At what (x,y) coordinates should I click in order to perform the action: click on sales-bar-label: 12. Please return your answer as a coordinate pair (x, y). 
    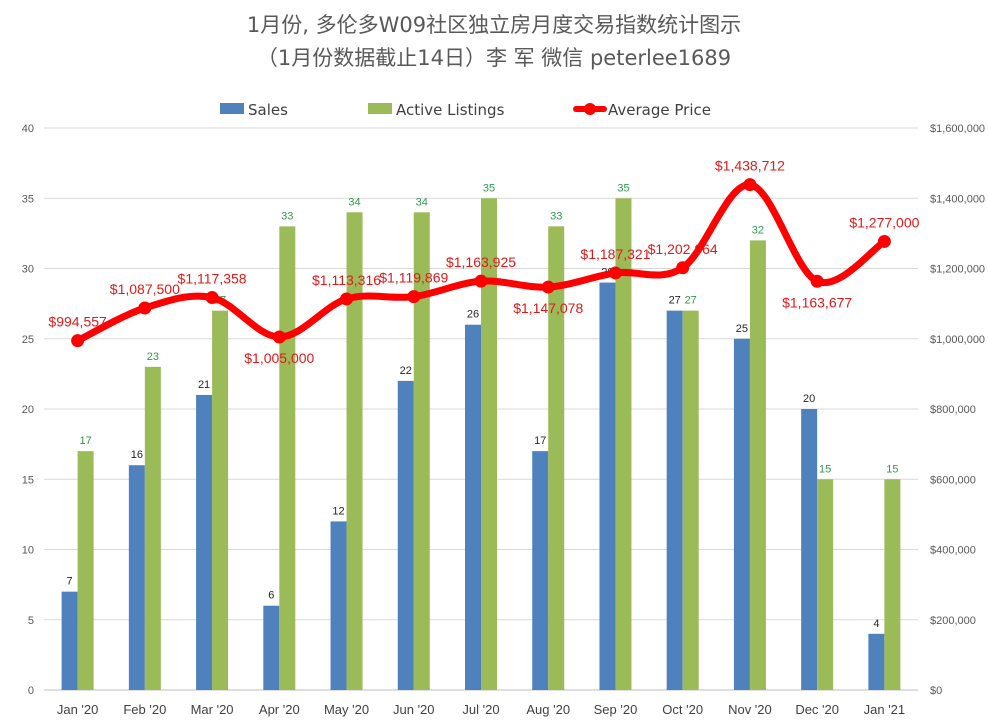
    Looking at the image, I should click on (338, 511).